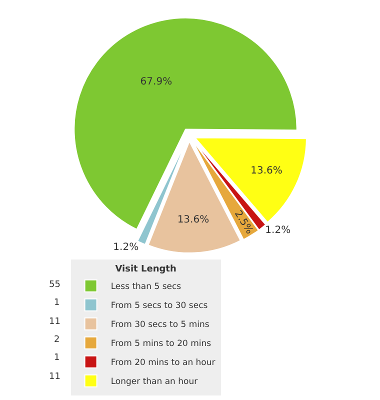 Image resolution: width=380 pixels, height=400 pixels. Describe the element at coordinates (57, 340) in the screenshot. I see `text: 2` at that location.